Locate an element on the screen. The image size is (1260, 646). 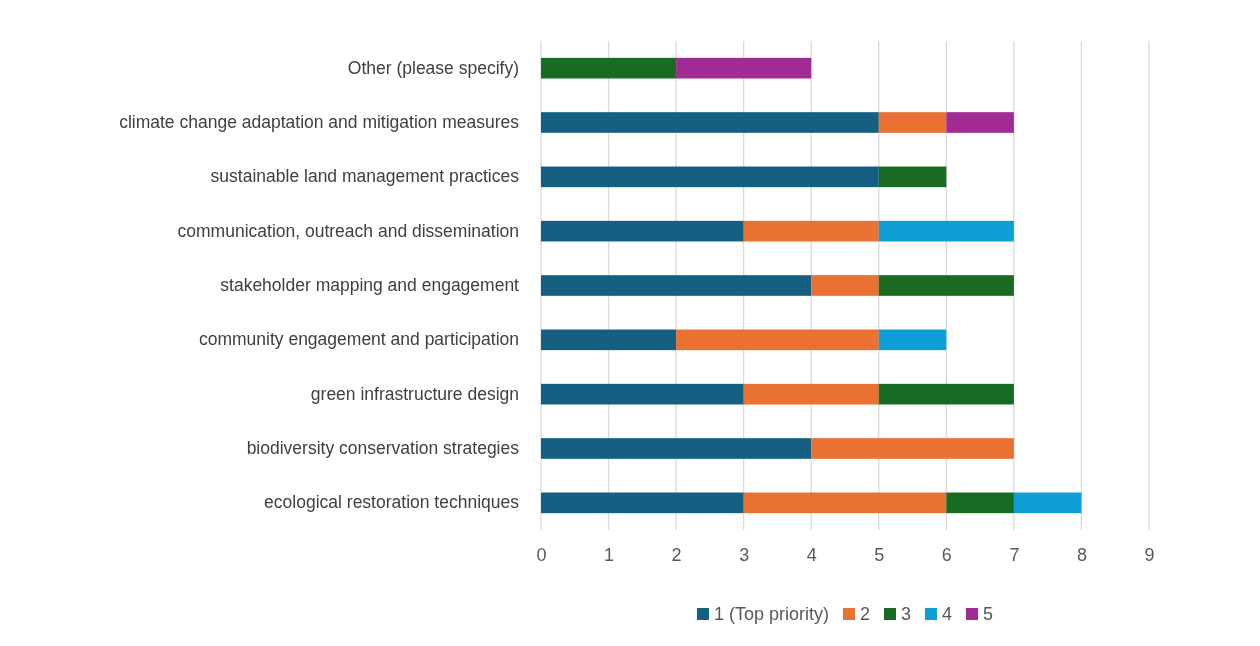
legend-label: 2 is located at coordinates (864, 614).